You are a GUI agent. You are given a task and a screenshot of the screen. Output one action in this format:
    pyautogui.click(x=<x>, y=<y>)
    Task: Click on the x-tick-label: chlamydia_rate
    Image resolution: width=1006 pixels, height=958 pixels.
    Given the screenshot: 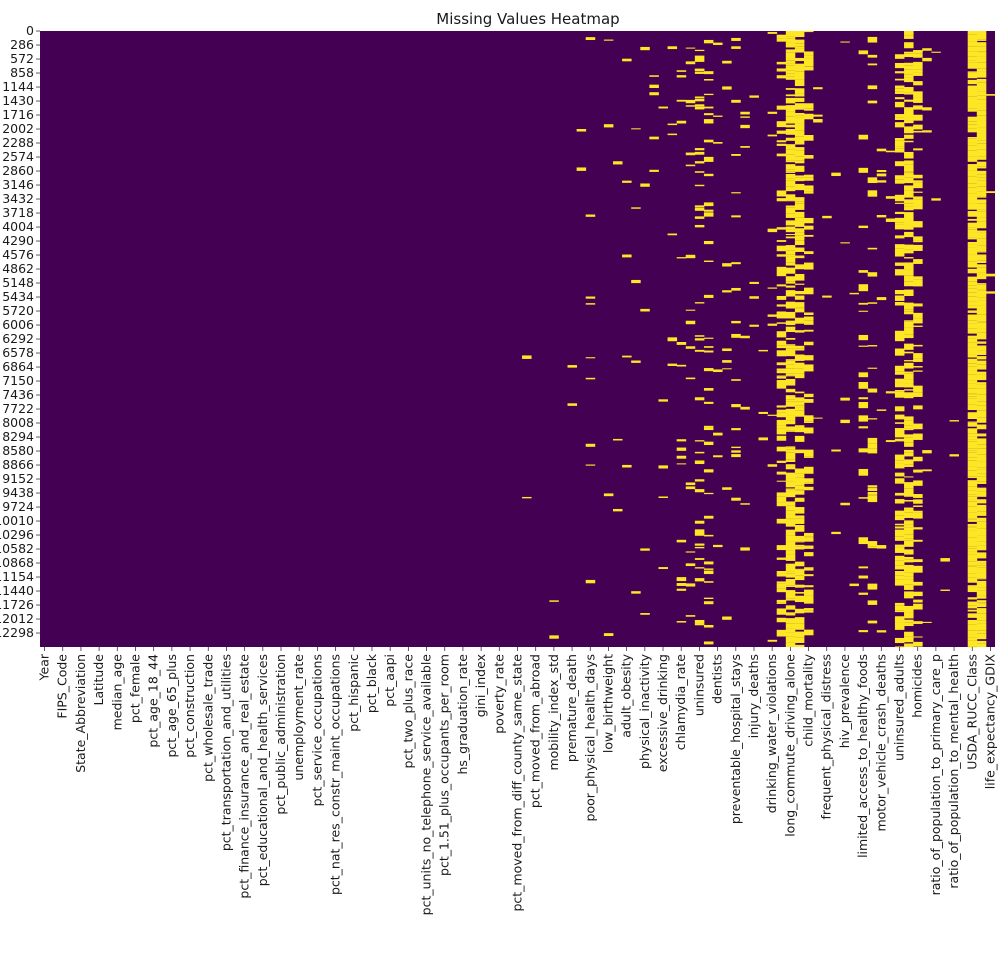 What is the action you would take?
    pyautogui.click(x=680, y=702)
    